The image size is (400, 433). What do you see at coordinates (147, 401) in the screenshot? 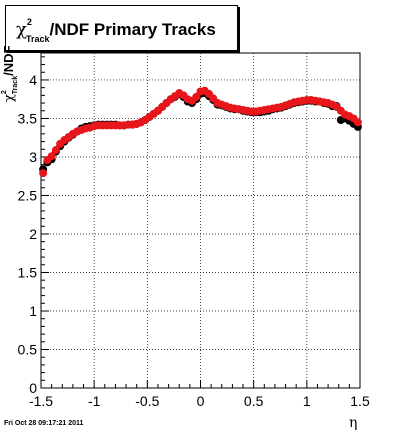
I see `x-tick-label: -0.5` at bounding box center [147, 401].